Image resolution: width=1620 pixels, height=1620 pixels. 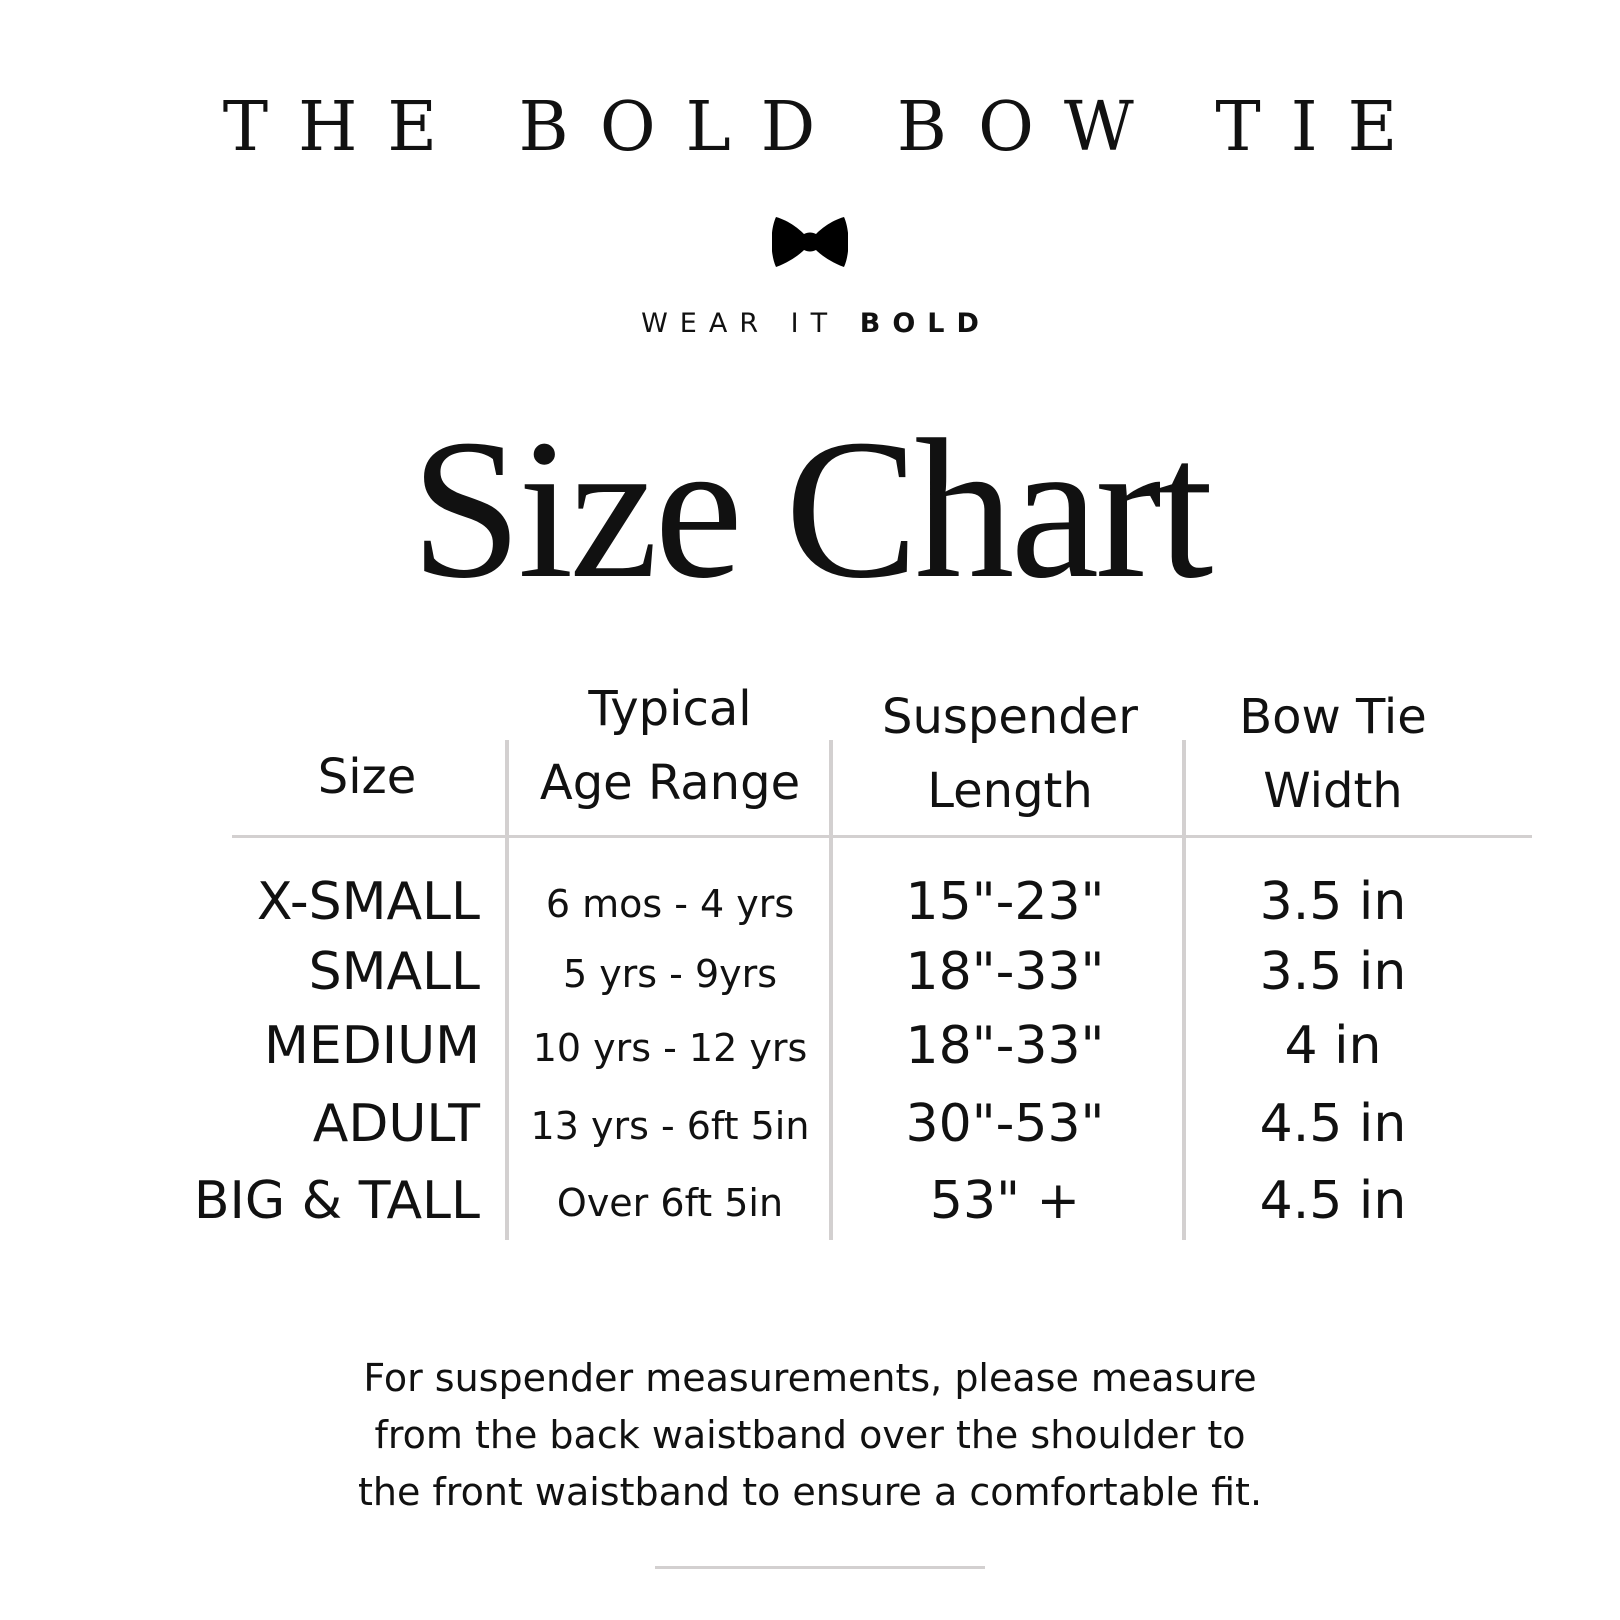 What do you see at coordinates (740, 323) in the screenshot?
I see `tagline-regular: WEAR IT` at bounding box center [740, 323].